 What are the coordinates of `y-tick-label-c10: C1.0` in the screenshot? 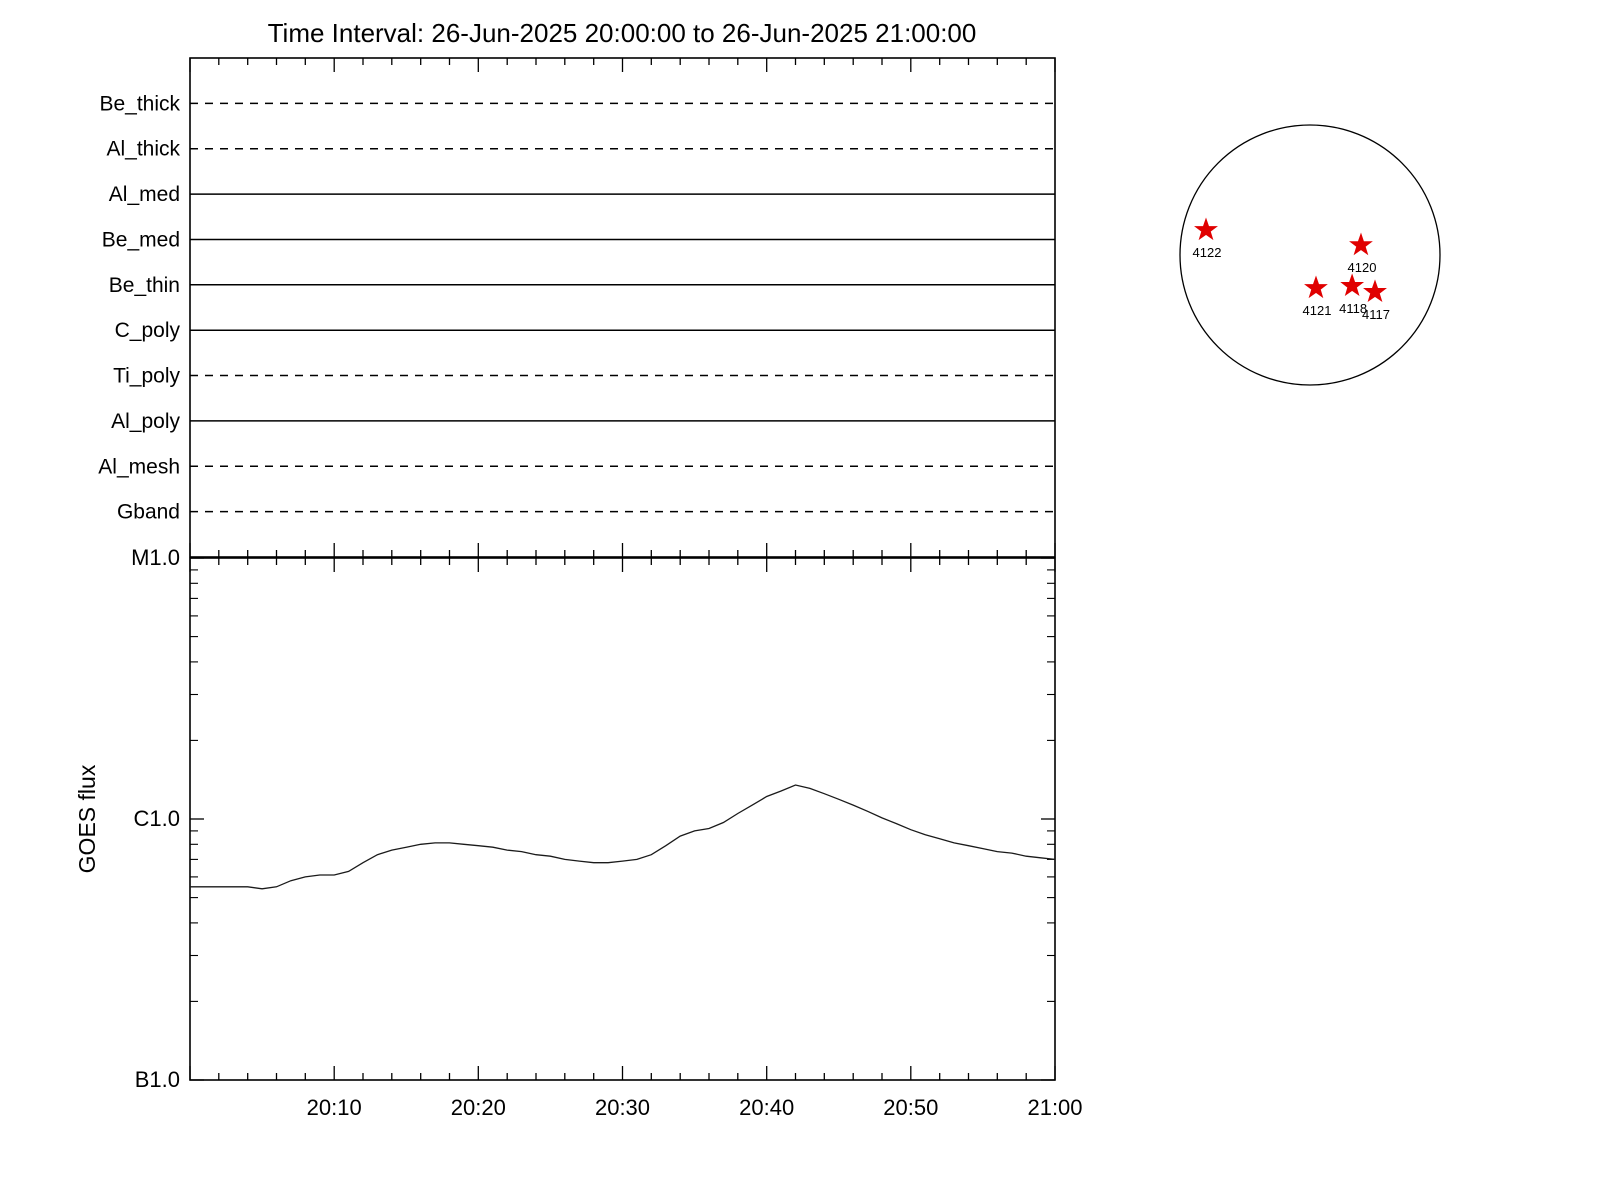 It's located at (157, 818).